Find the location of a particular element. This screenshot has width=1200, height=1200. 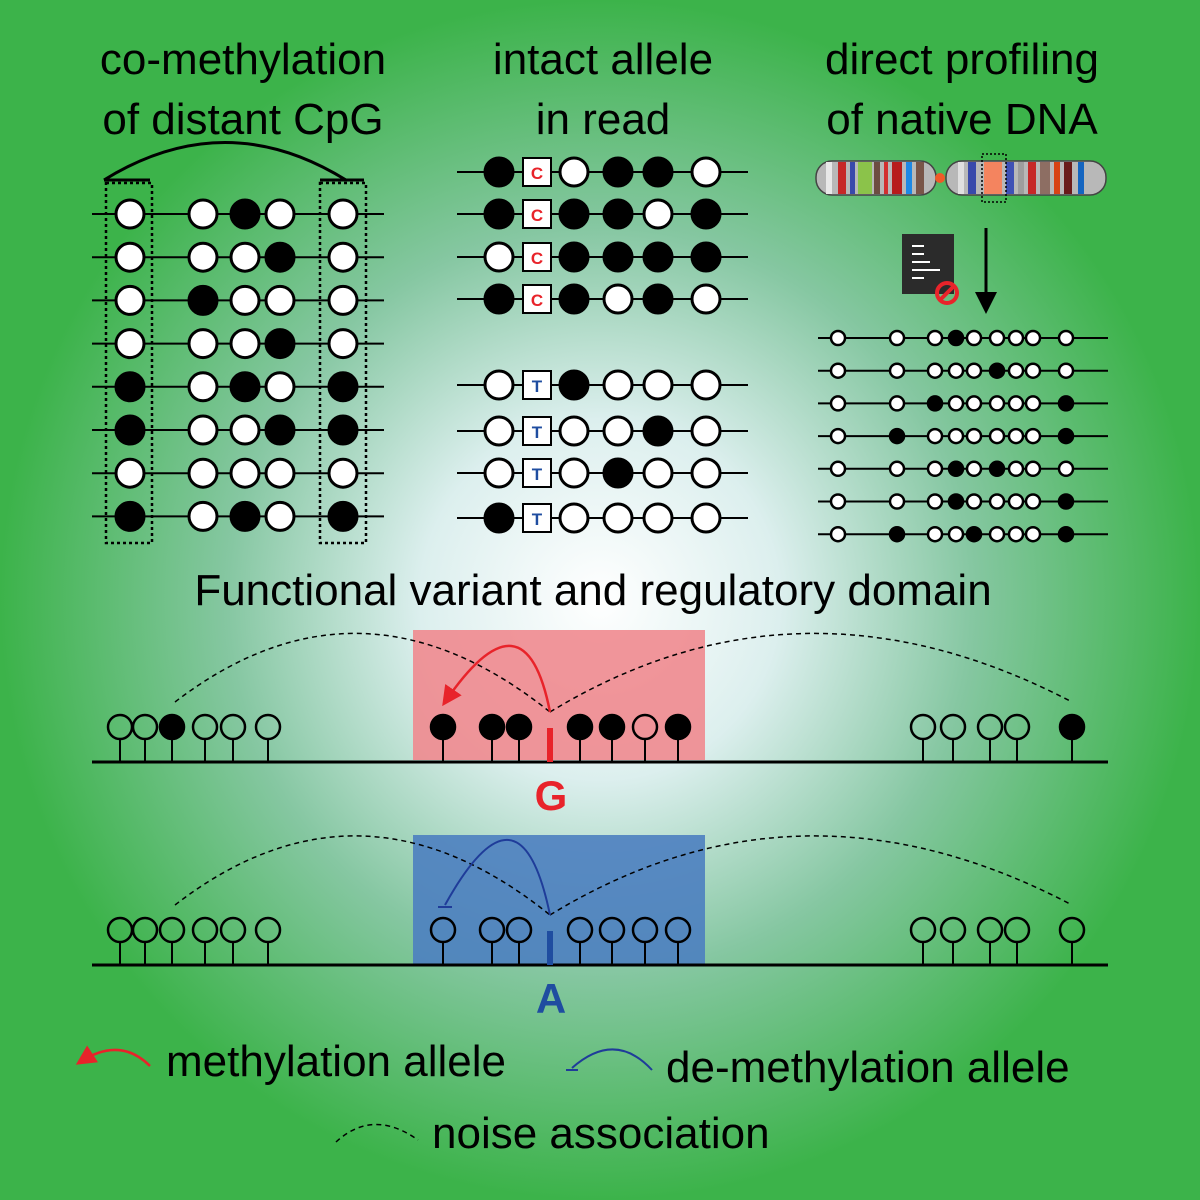

comethylation-link-arc is located at coordinates (225, 161).